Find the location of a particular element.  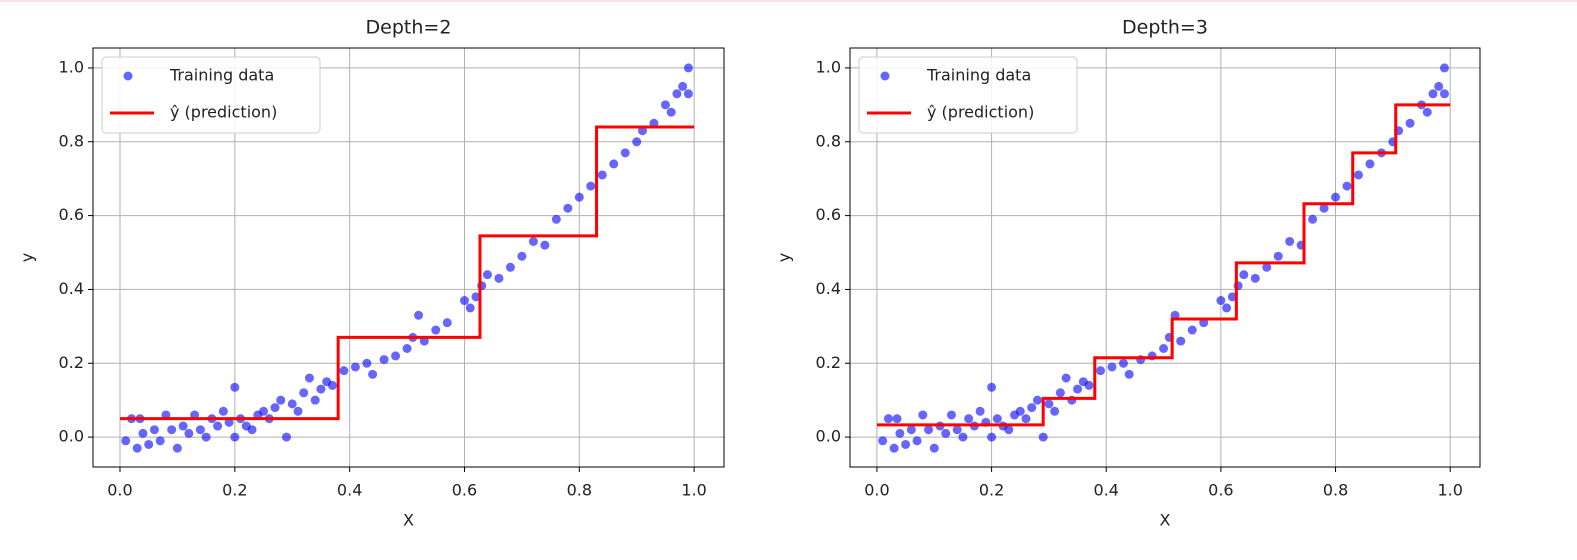

legend-label: Training data is located at coordinates (221, 75).